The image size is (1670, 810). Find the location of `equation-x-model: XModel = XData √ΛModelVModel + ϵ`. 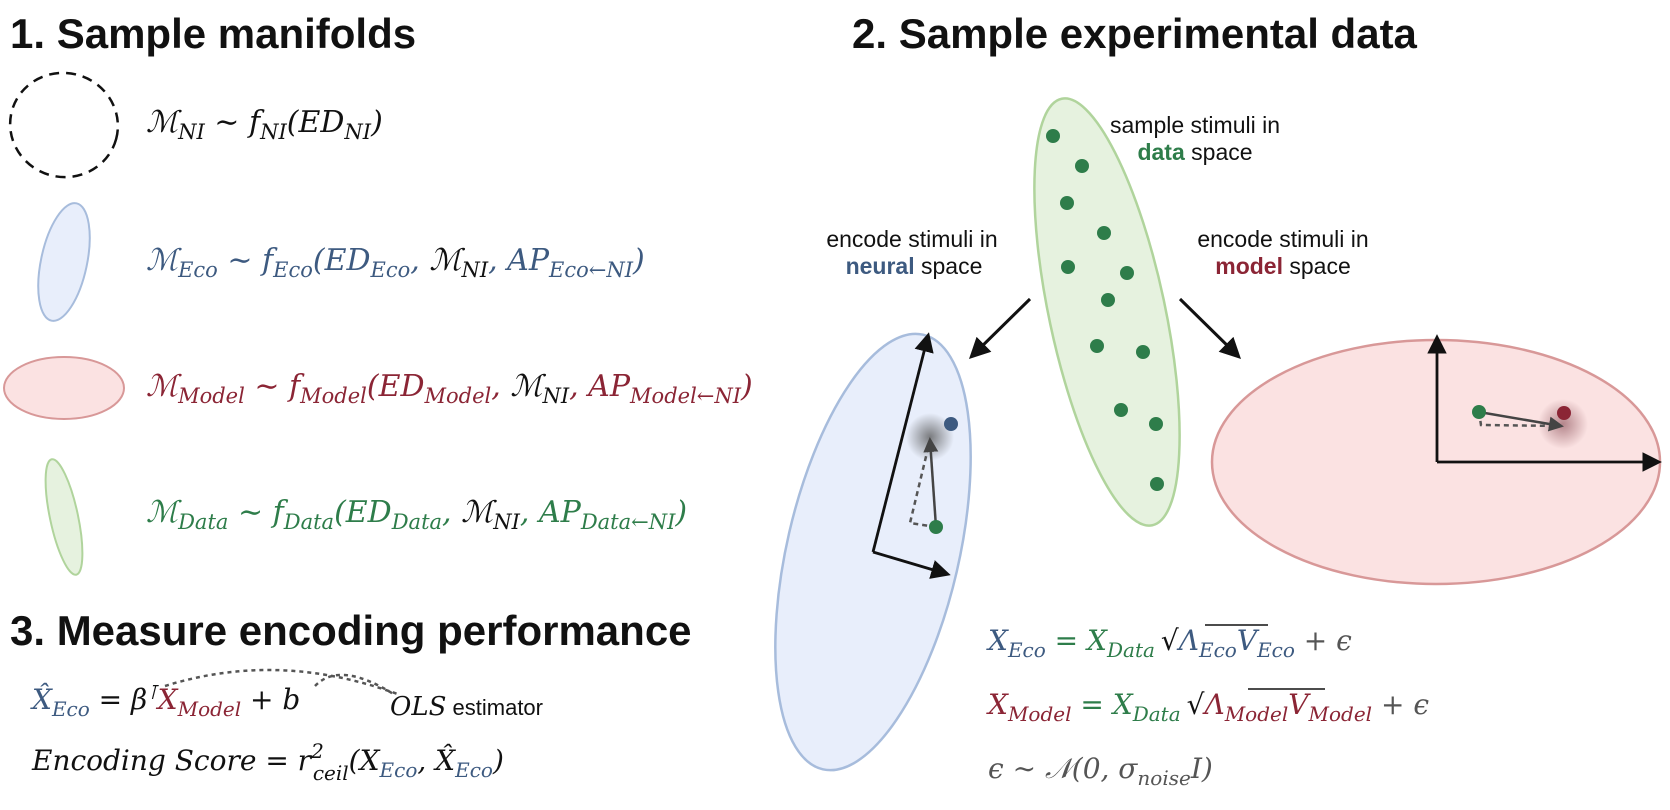

equation-x-model: XModel = XData √ΛModelVModel + ϵ is located at coordinates (1207, 707).